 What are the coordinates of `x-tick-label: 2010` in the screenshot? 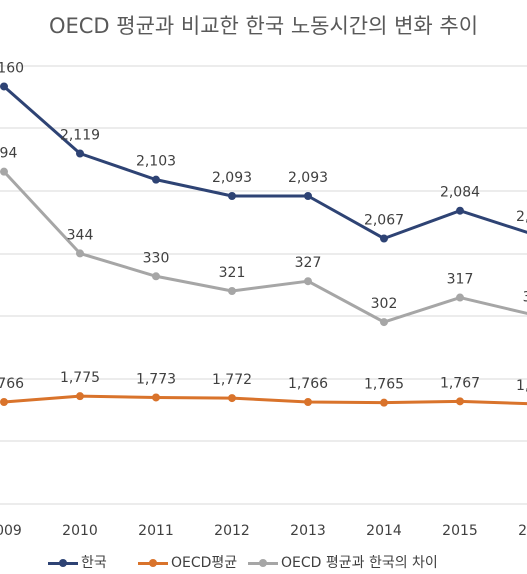 It's located at (80, 531).